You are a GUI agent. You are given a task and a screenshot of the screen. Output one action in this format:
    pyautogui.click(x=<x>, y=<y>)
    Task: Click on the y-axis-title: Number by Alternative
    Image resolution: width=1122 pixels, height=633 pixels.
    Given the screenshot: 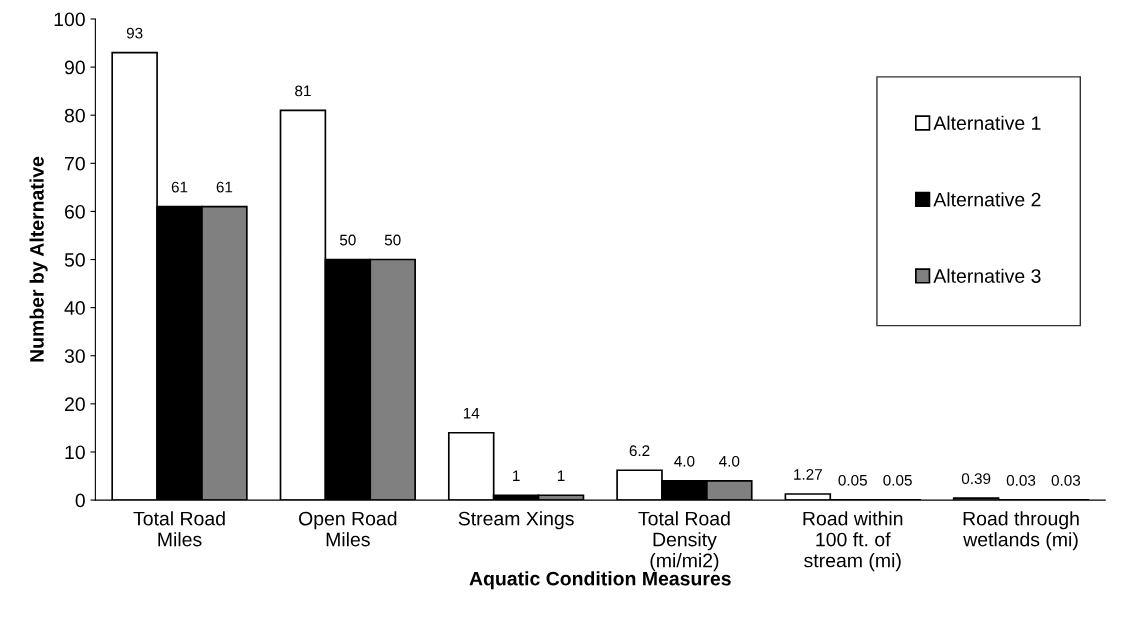 What is the action you would take?
    pyautogui.click(x=38, y=259)
    